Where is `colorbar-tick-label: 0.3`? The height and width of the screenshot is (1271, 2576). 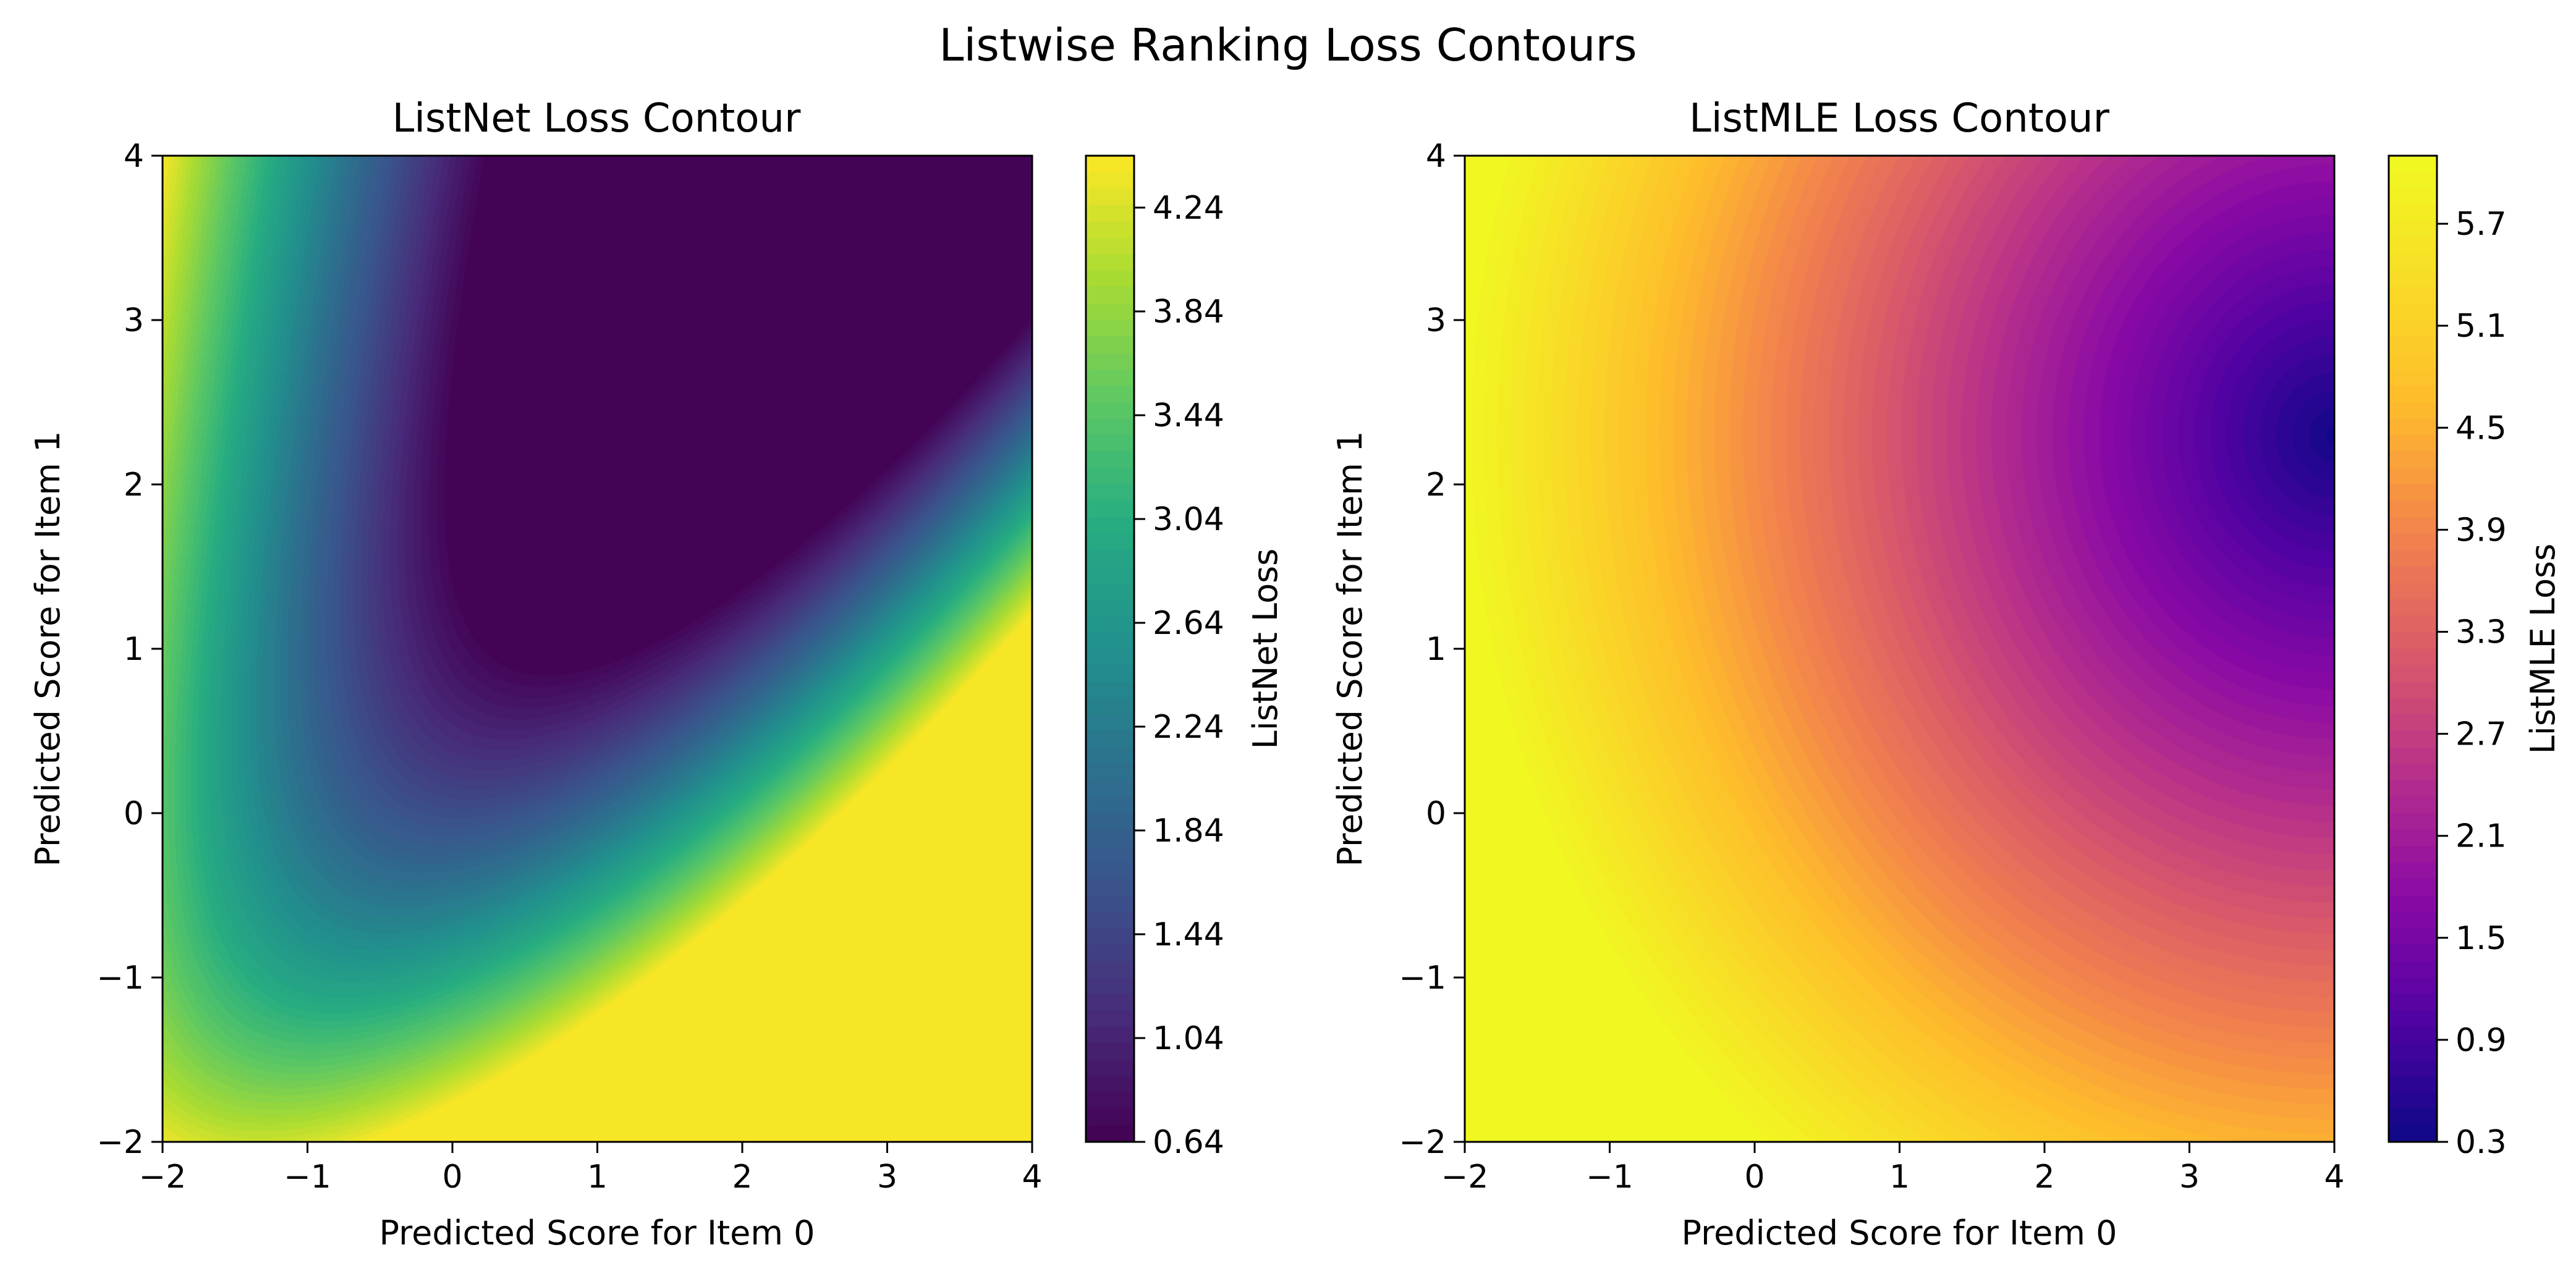 colorbar-tick-label: 0.3 is located at coordinates (2481, 1142).